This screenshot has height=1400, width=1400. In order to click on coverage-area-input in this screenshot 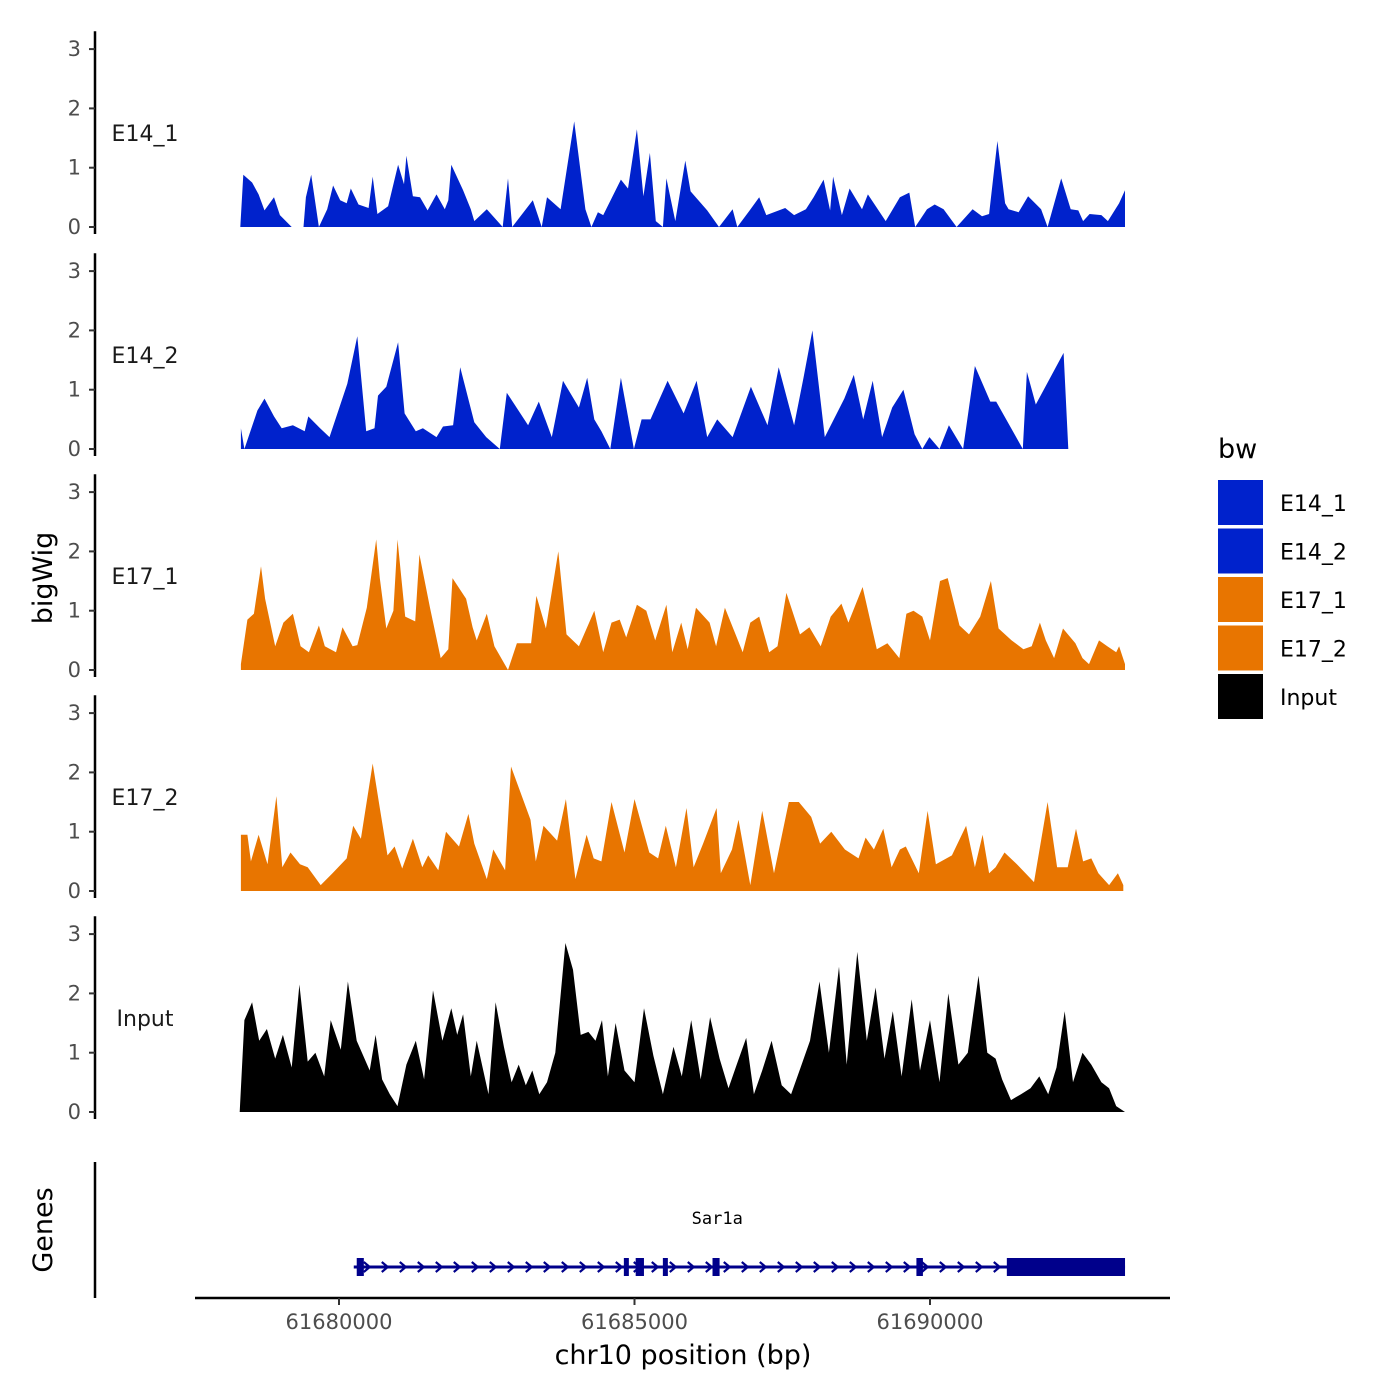, I will do `click(682, 1027)`.